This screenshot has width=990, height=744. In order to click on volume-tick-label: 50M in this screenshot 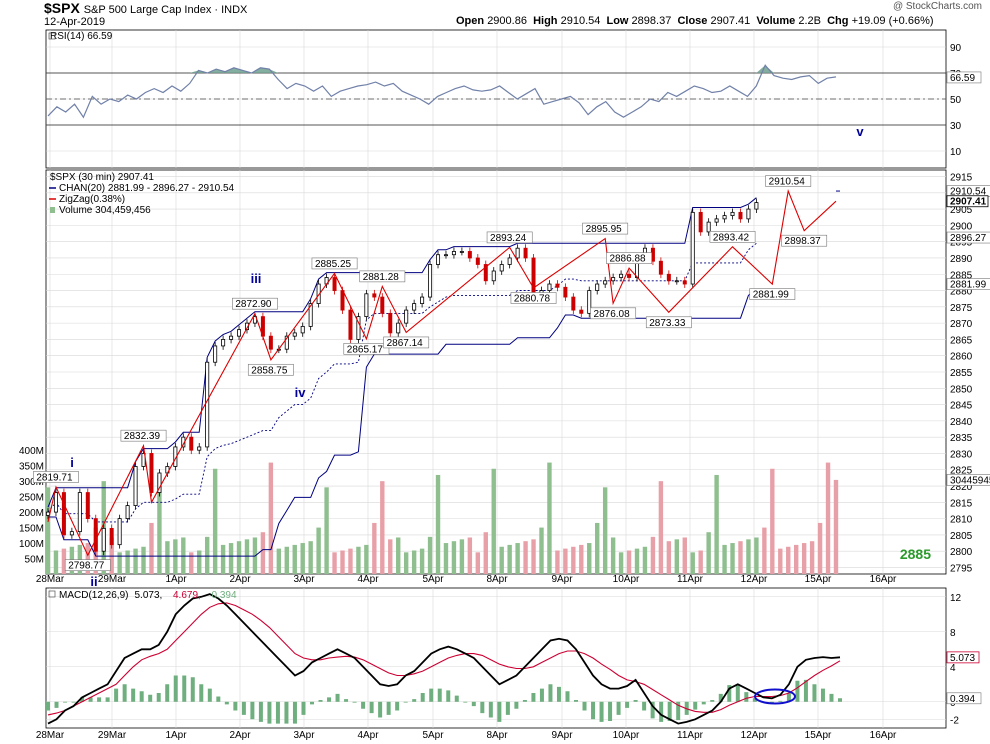, I will do `click(34, 560)`.